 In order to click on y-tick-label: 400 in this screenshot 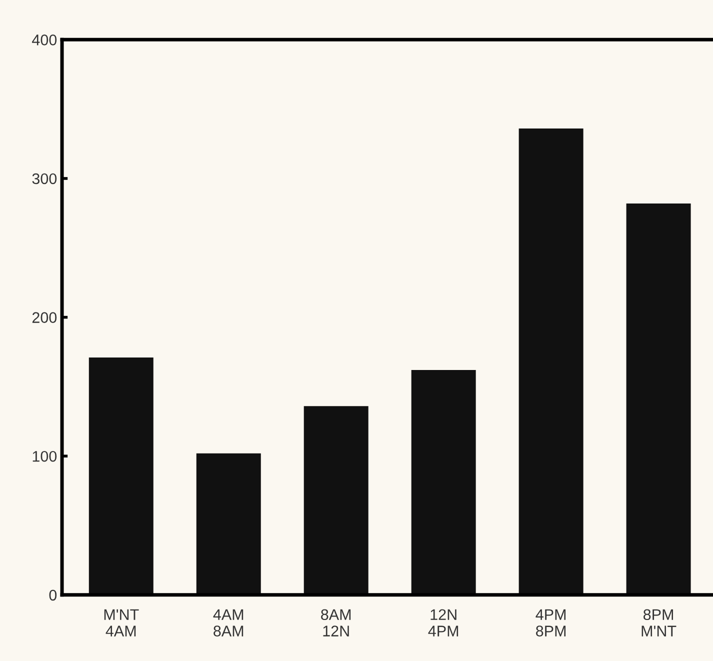, I will do `click(44, 40)`.